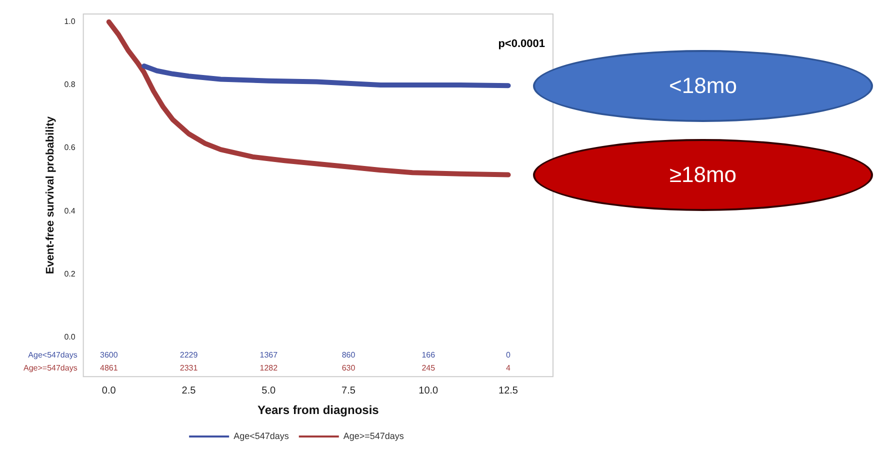 This screenshot has width=876, height=455. I want to click on annotation: p<0.0001, so click(521, 44).